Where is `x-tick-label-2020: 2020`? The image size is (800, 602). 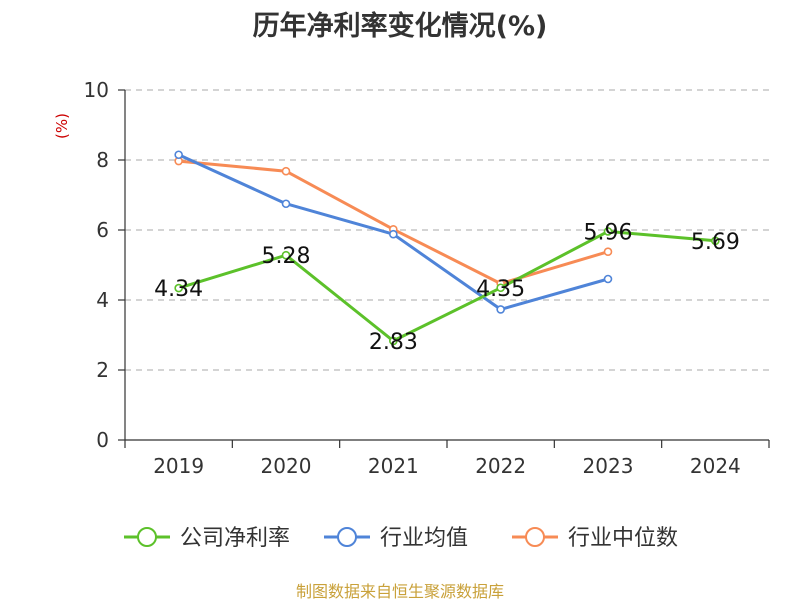 x-tick-label-2020: 2020 is located at coordinates (286, 466).